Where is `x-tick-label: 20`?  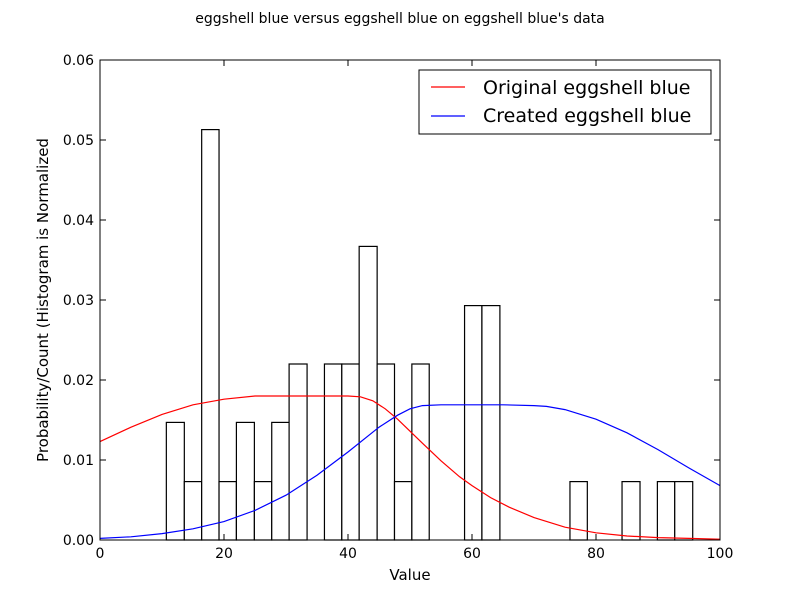
x-tick-label: 20 is located at coordinates (224, 554).